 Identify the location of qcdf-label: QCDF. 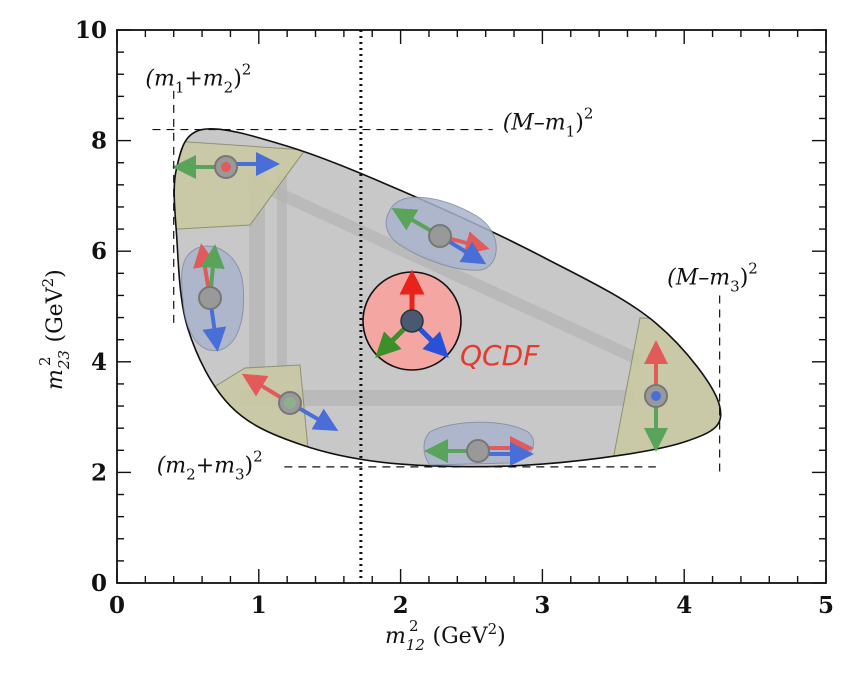
(500, 355).